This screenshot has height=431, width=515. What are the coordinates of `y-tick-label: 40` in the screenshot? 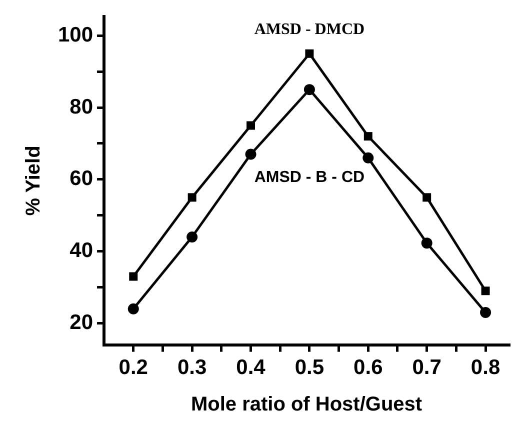 It's located at (82, 250).